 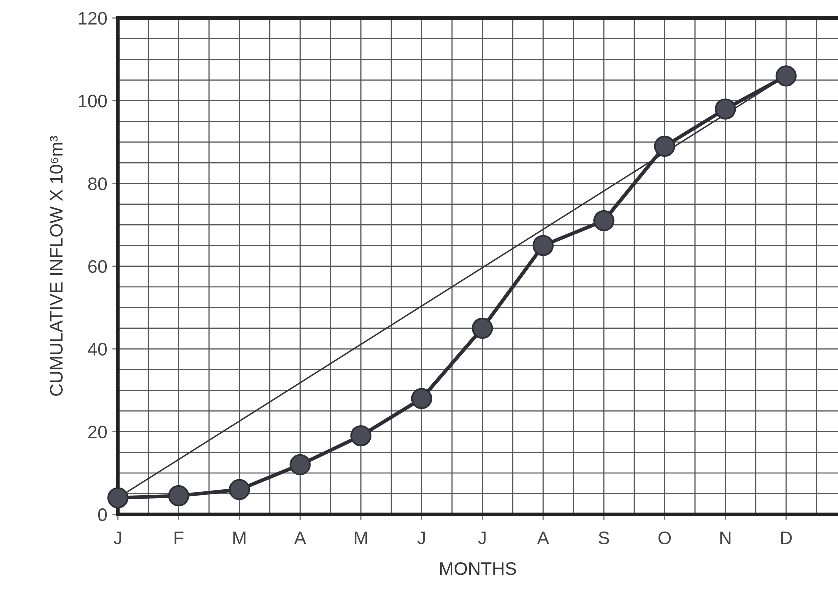 I want to click on y-tick-label: 80, so click(x=98, y=184).